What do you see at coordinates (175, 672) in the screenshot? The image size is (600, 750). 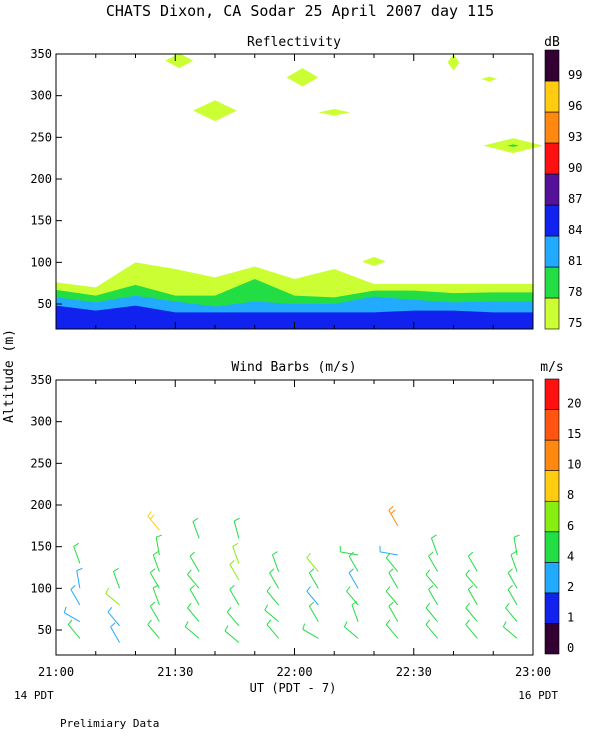 I see `x-tick-label: 21:30` at bounding box center [175, 672].